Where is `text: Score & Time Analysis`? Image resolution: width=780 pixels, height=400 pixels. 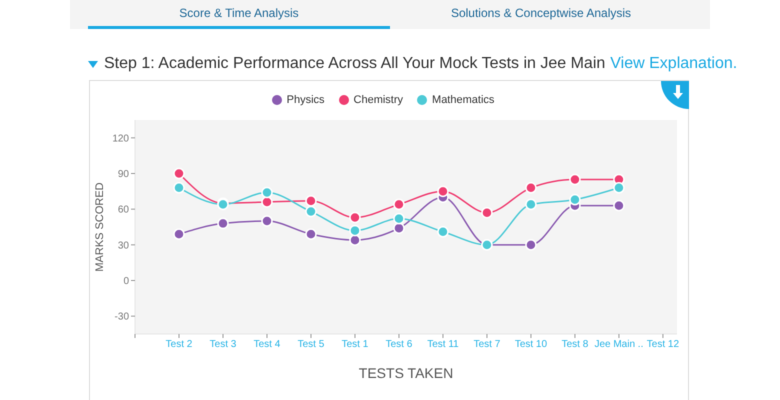 text: Score & Time Analysis is located at coordinates (239, 13).